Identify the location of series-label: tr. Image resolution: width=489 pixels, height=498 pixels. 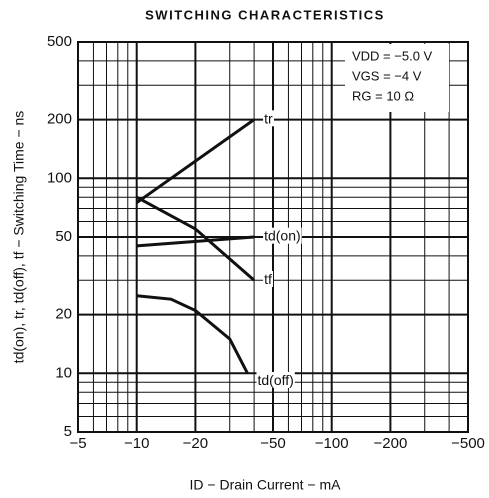
(268, 118).